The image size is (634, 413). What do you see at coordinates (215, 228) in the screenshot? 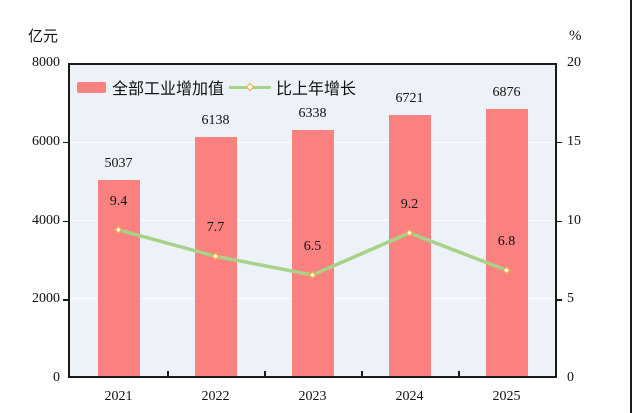
I see `growth-value-label: 7.7` at bounding box center [215, 228].